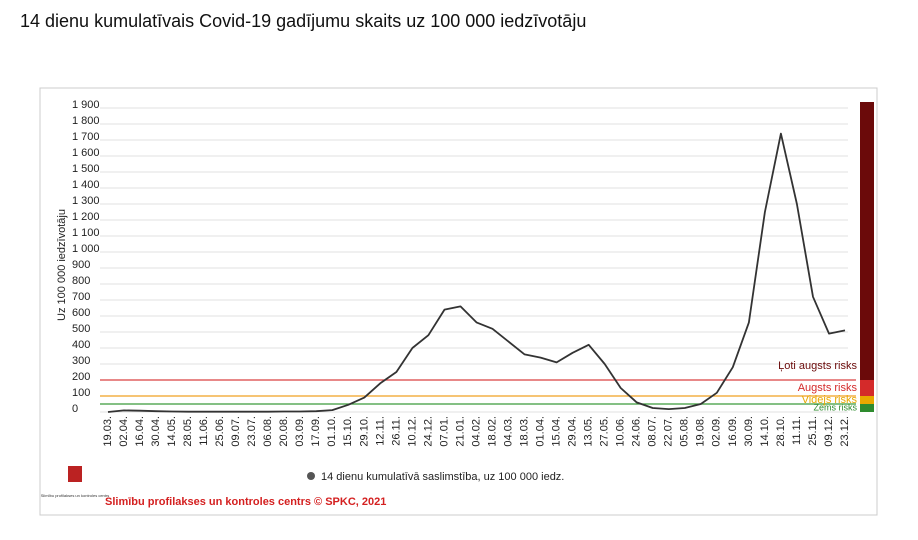  I want to click on y-tick-label: 1 200, so click(86, 217).